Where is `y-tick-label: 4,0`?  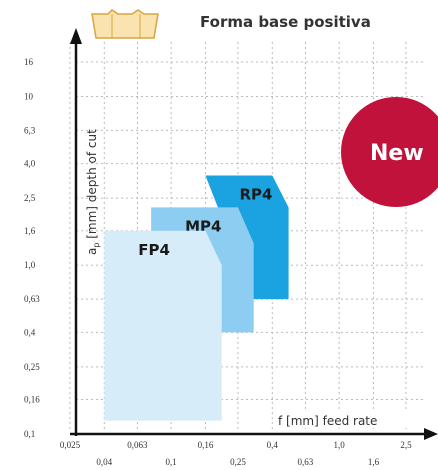 y-tick-label: 4,0 is located at coordinates (30, 164).